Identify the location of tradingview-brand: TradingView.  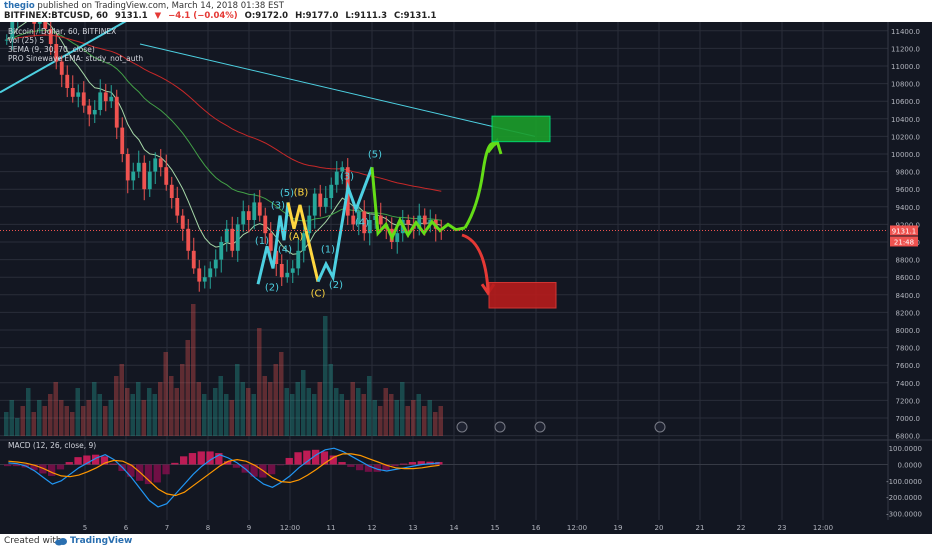
(101, 541).